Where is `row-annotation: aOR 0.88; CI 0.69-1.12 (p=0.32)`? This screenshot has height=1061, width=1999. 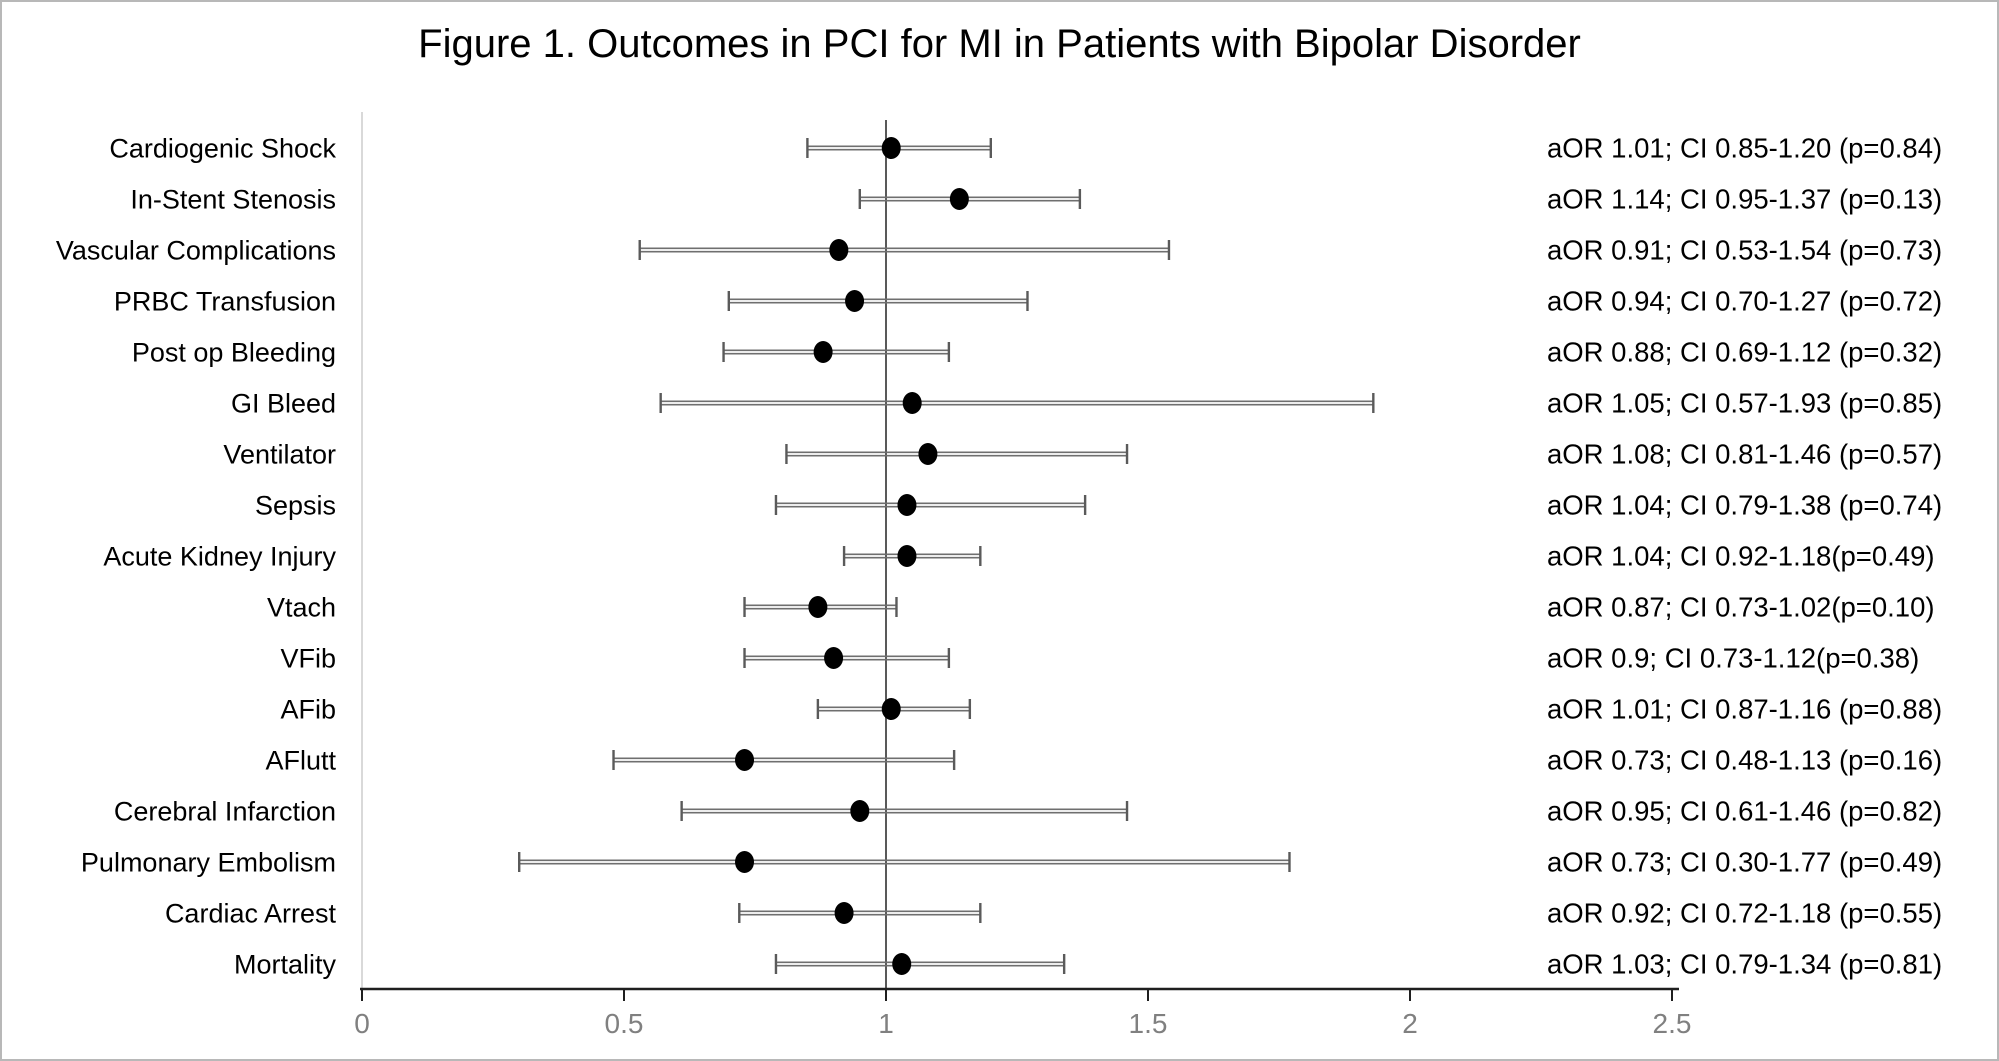
row-annotation: aOR 0.88; CI 0.69-1.12 (p=0.32) is located at coordinates (1744, 352).